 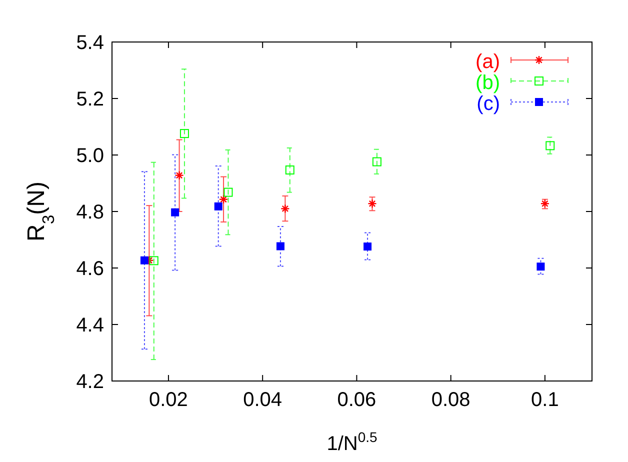 What do you see at coordinates (352, 442) in the screenshot?
I see `x-axis-title: 1/N$^{0.5}$` at bounding box center [352, 442].